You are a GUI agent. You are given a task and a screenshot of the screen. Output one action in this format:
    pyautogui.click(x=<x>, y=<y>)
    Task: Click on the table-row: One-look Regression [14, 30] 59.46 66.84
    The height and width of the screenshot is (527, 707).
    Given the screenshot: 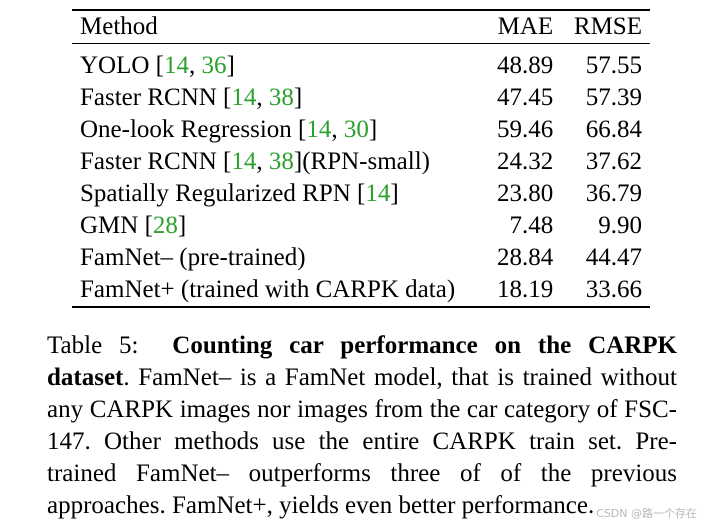 What is the action you would take?
    pyautogui.click(x=361, y=130)
    